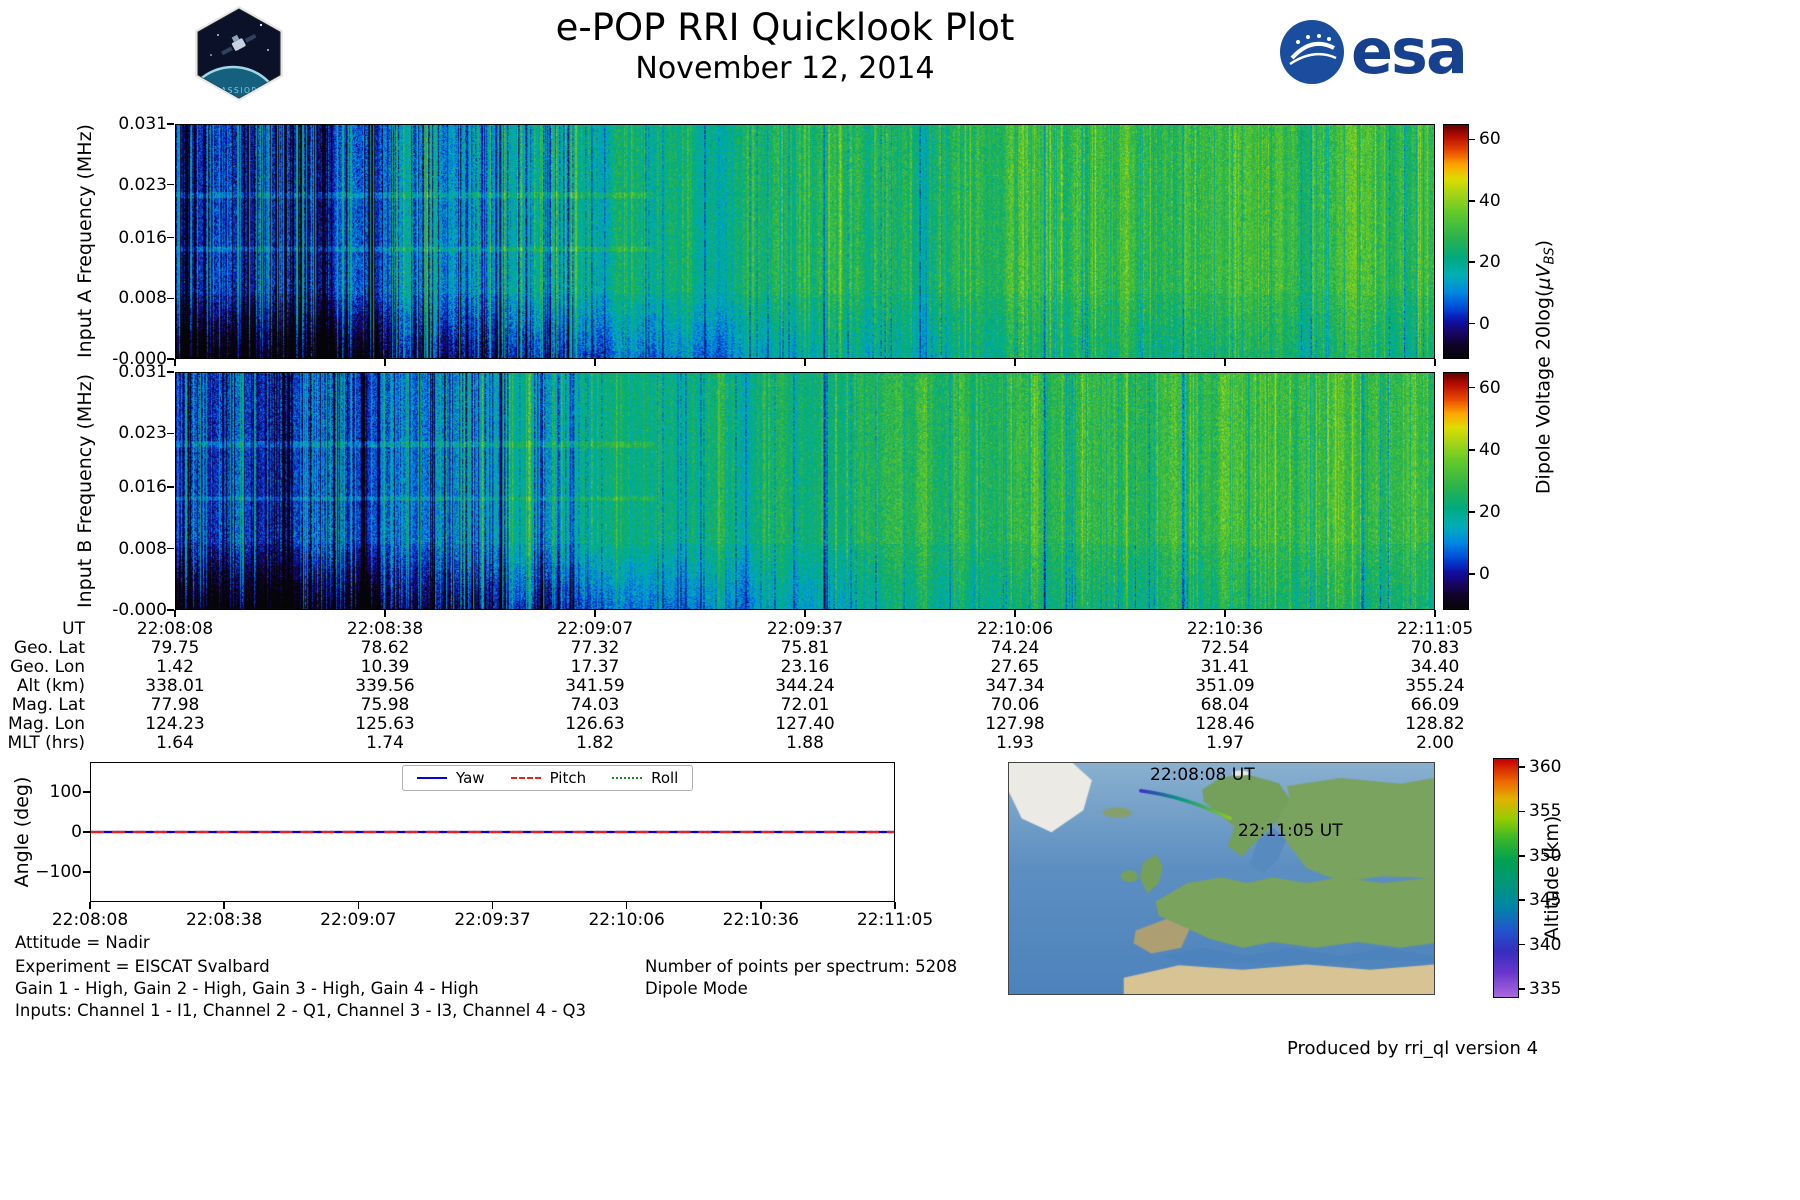 This screenshot has height=1200, width=1800. Describe the element at coordinates (1490, 512) in the screenshot. I see `cbar-tick-label: 20` at that location.